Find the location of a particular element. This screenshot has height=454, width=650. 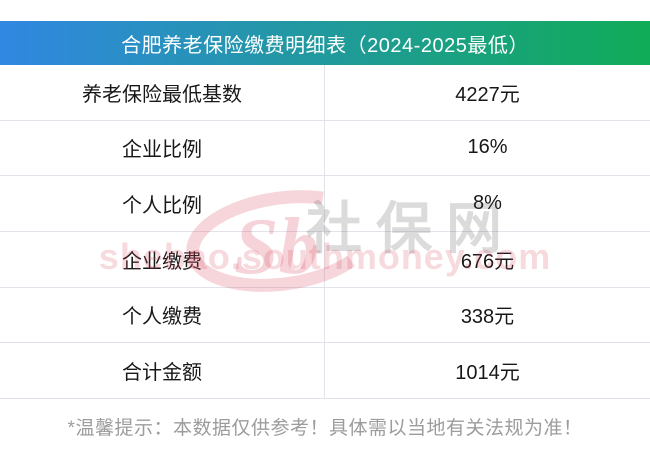

table-row: 个人缴费 338元 is located at coordinates (325, 315).